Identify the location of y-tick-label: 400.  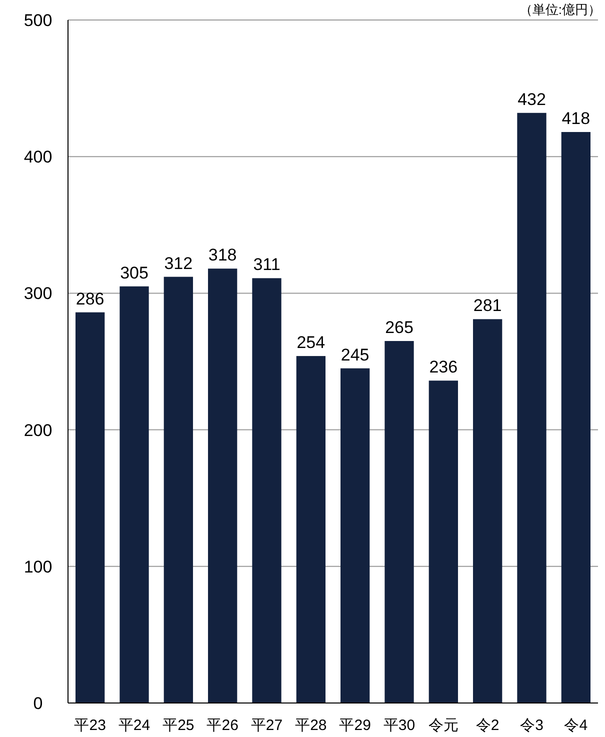
(38, 157).